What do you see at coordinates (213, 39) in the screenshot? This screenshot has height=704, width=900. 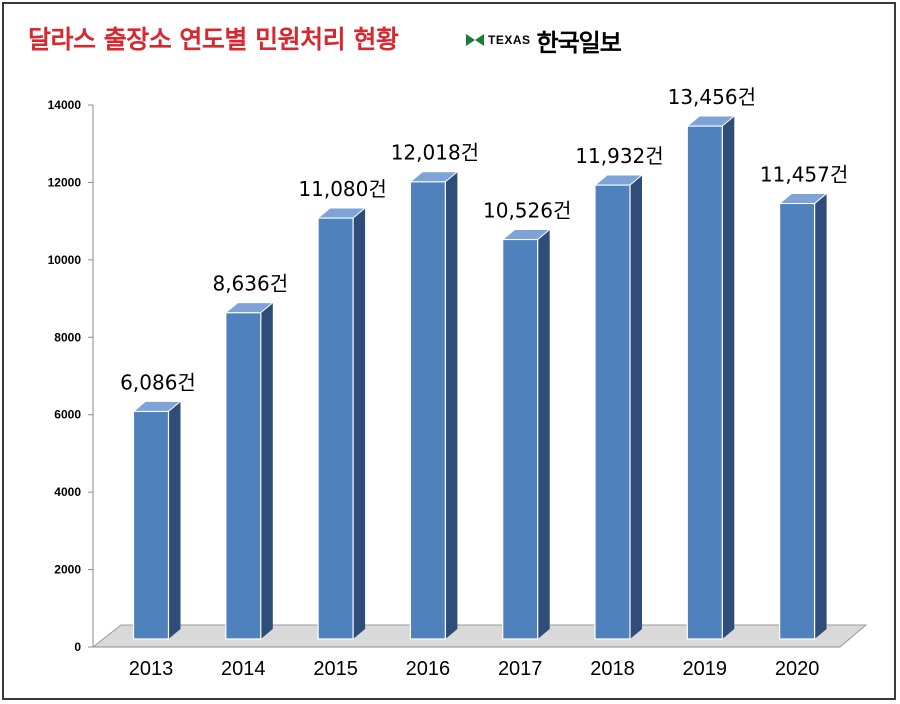 I see `chart-title: 달라스 출장소 연도별 민원처리 현황` at bounding box center [213, 39].